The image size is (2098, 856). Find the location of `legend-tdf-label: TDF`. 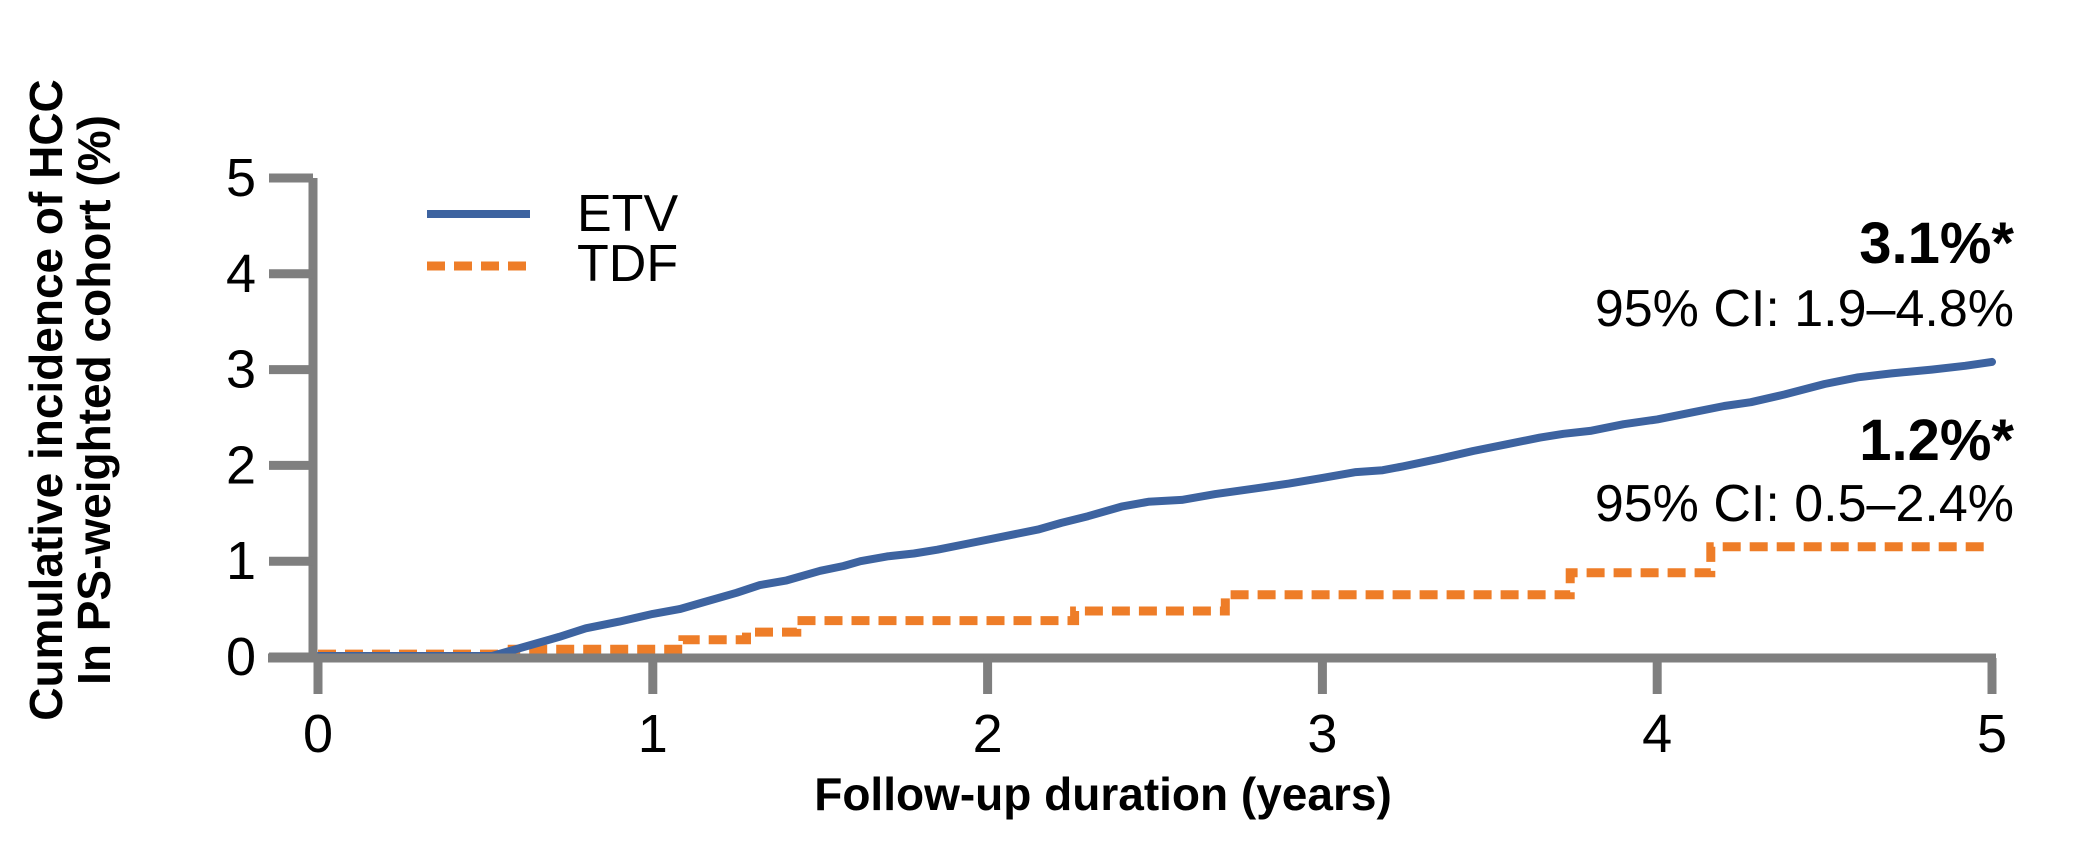

legend-tdf-label: TDF is located at coordinates (627, 264).